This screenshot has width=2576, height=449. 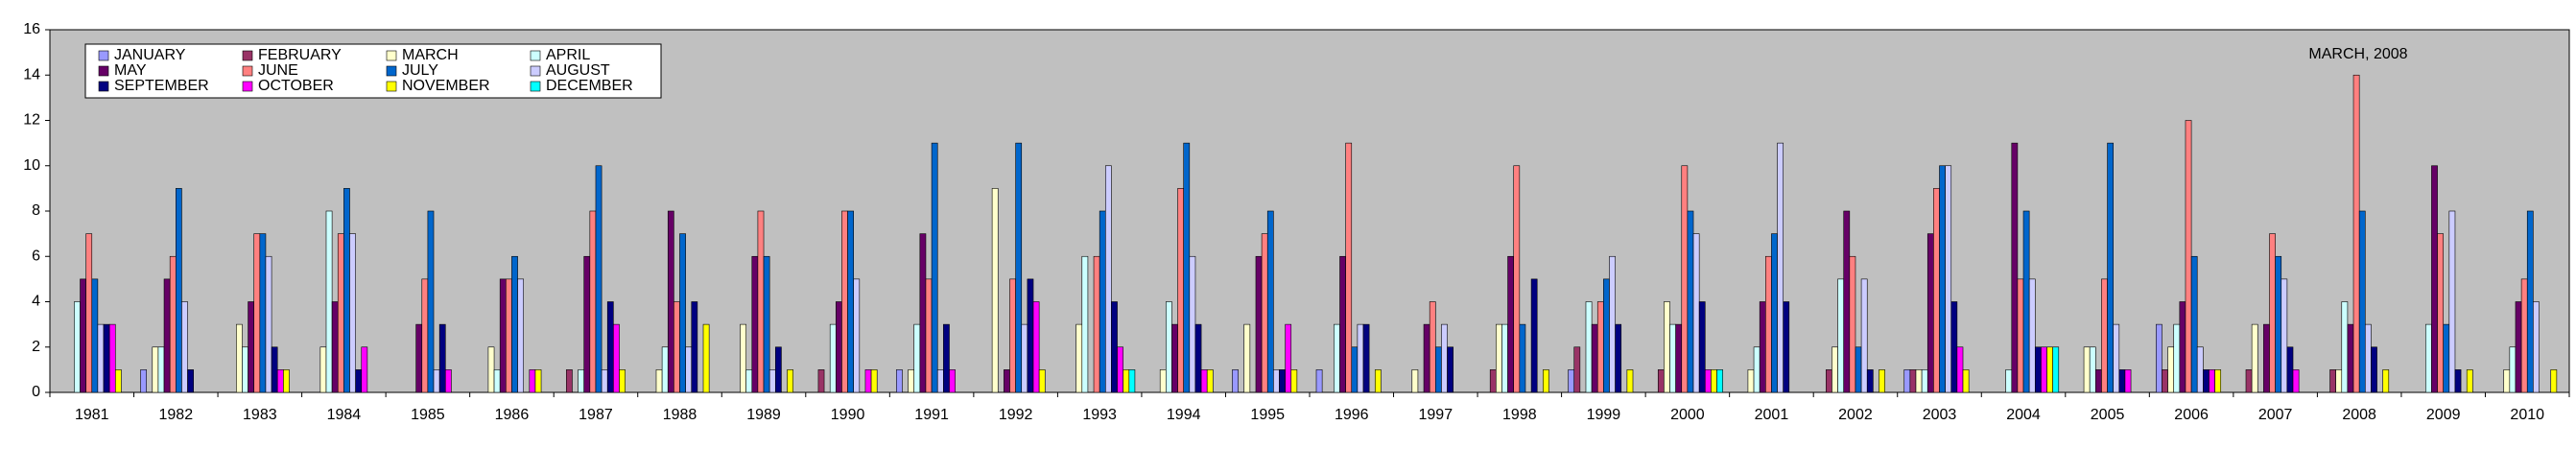 What do you see at coordinates (932, 415) in the screenshot?
I see `x-tick-label: 1991` at bounding box center [932, 415].